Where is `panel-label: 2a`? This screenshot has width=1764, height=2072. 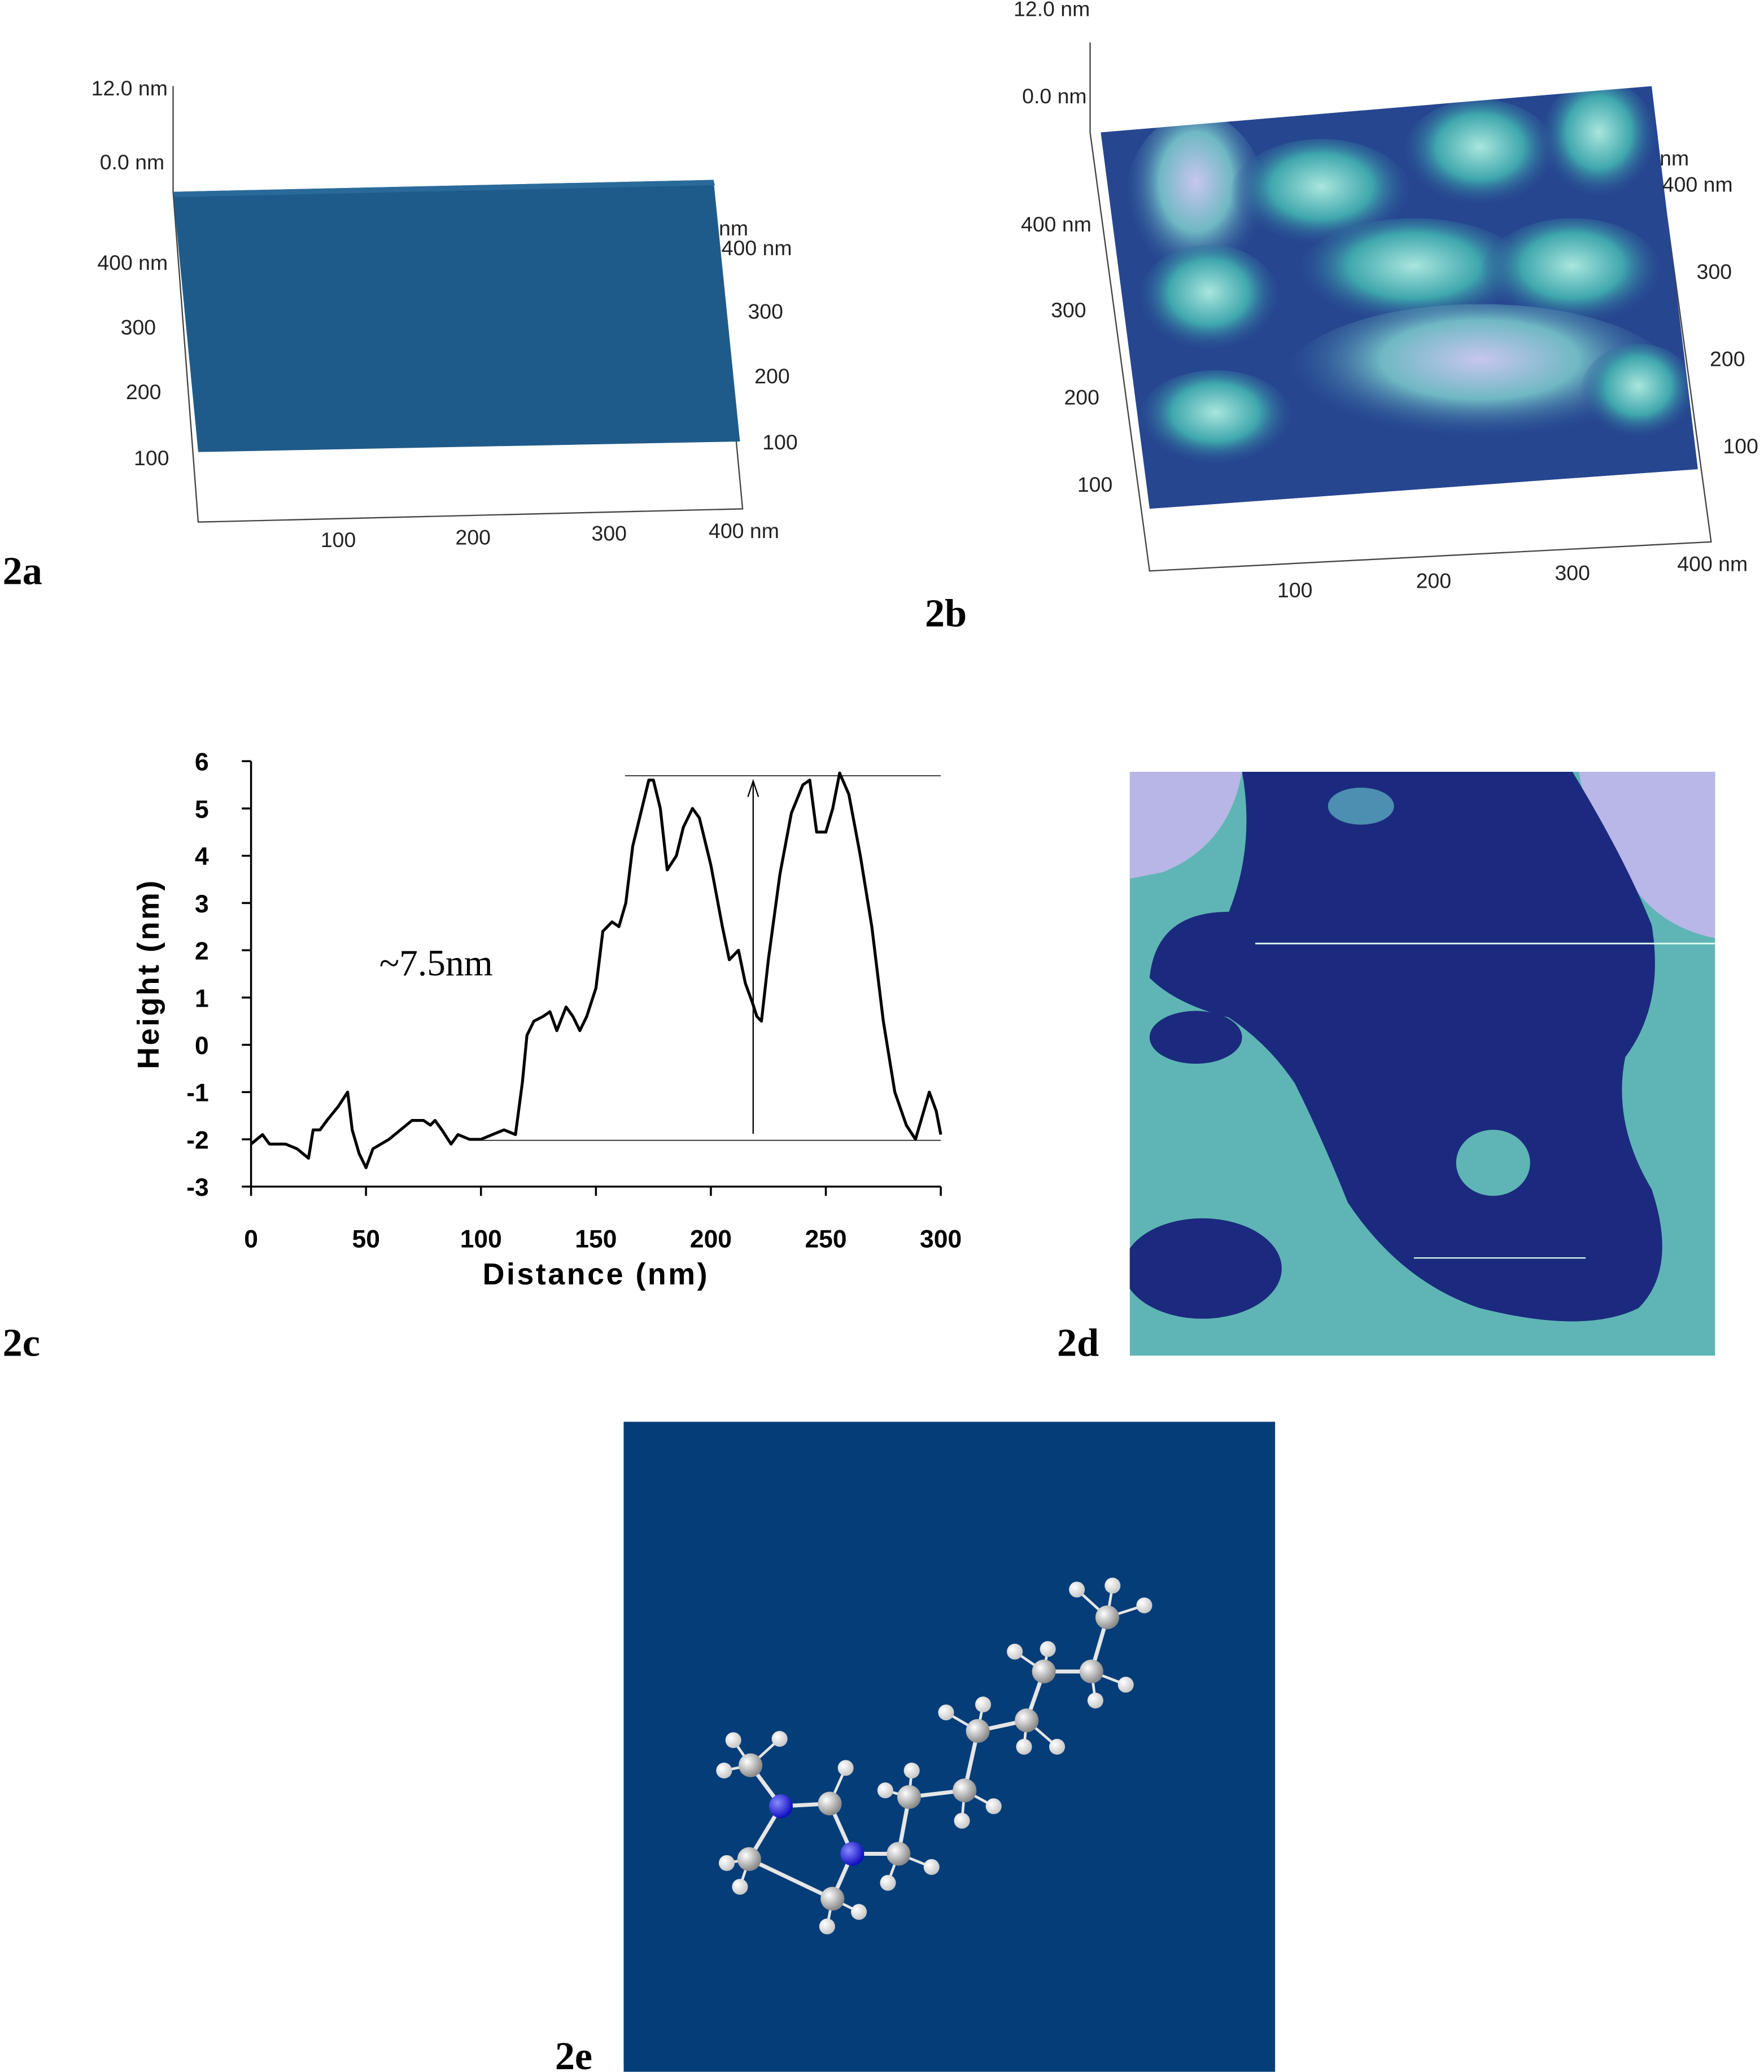 panel-label: 2a is located at coordinates (23, 571).